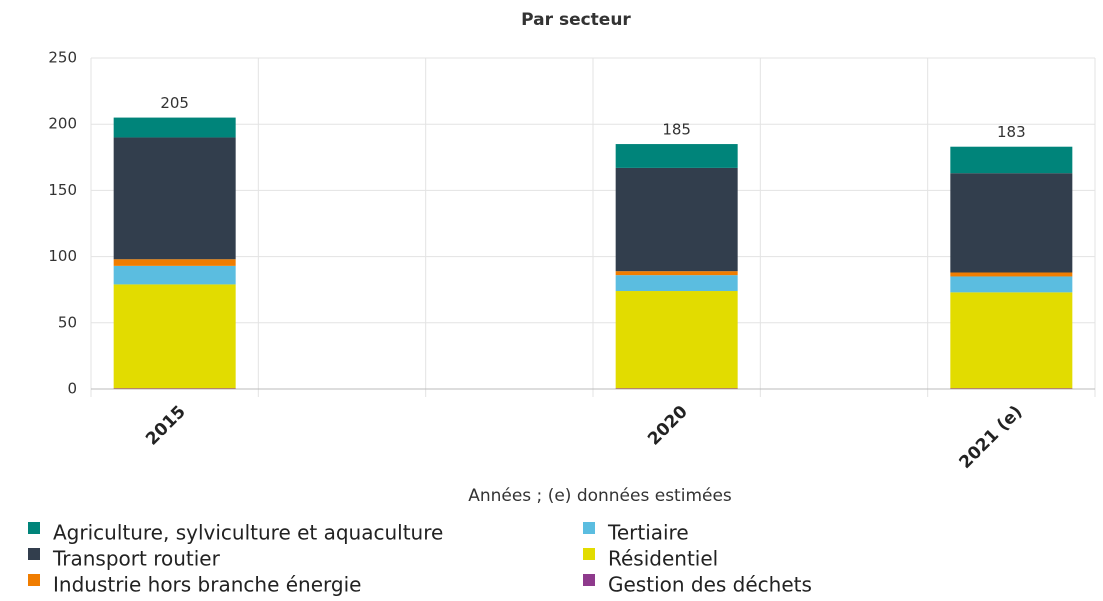 Image resolution: width=1103 pixels, height=601 pixels. What do you see at coordinates (668, 426) in the screenshot?
I see `x-tick-label: 2020` at bounding box center [668, 426].